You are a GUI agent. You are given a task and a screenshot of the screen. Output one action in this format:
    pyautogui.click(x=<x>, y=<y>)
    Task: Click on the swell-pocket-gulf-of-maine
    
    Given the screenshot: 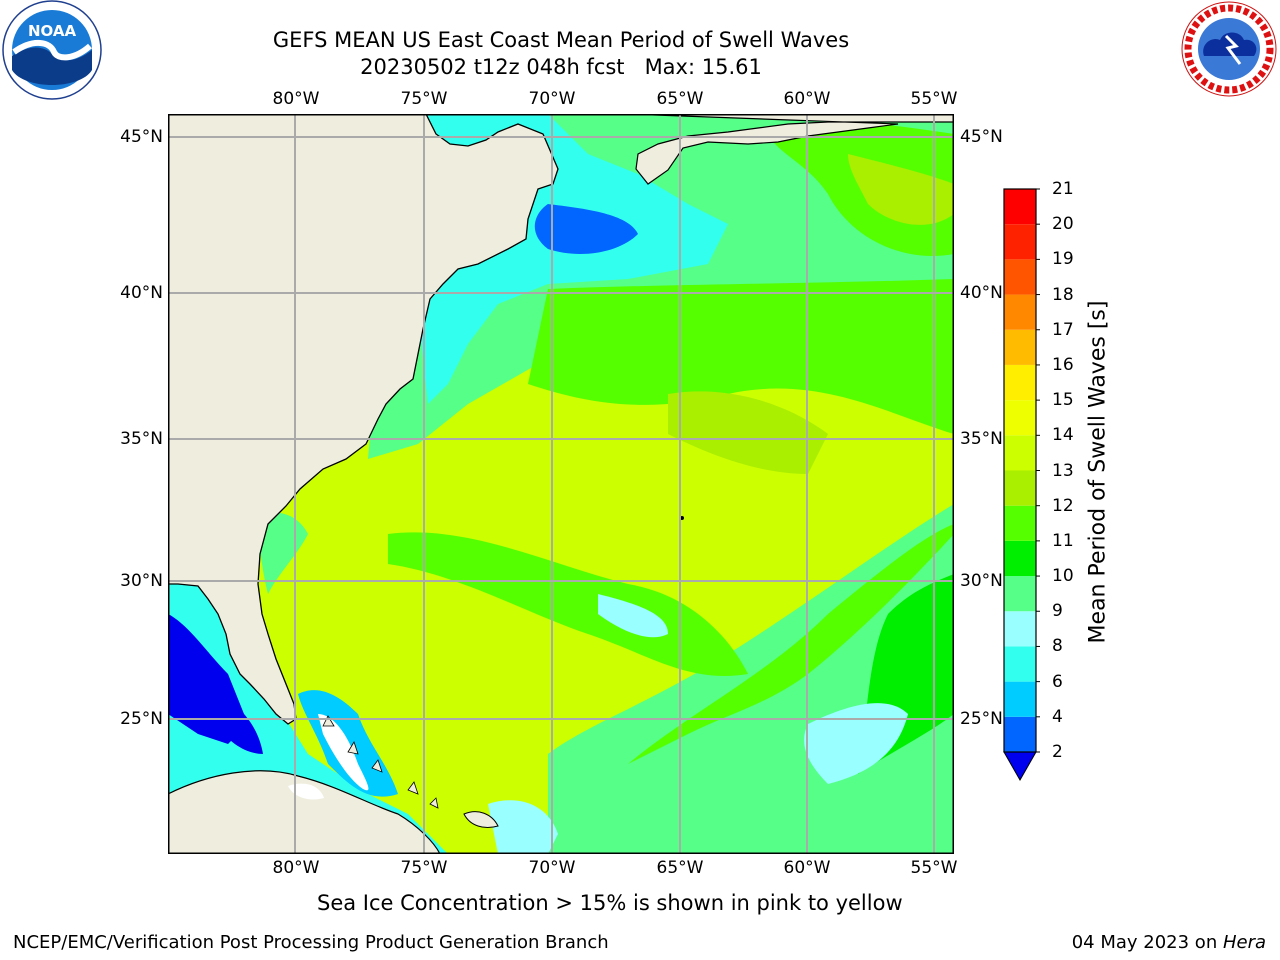 What is the action you would take?
    pyautogui.click(x=586, y=229)
    